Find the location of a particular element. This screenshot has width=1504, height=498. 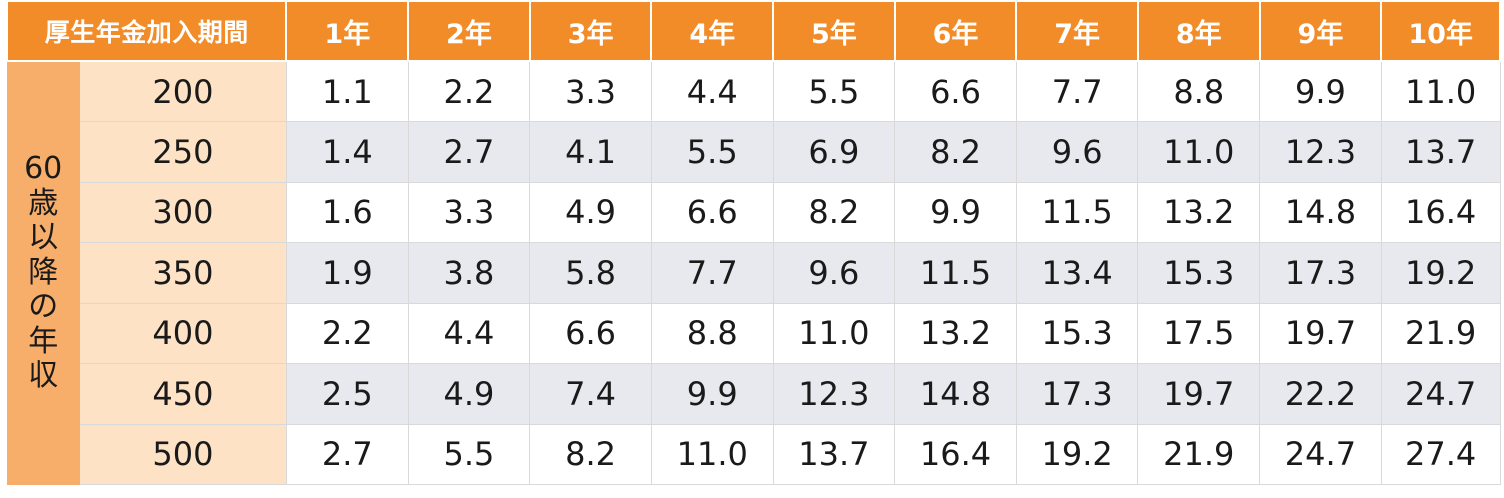

income-cell: 200 is located at coordinates (182, 91).